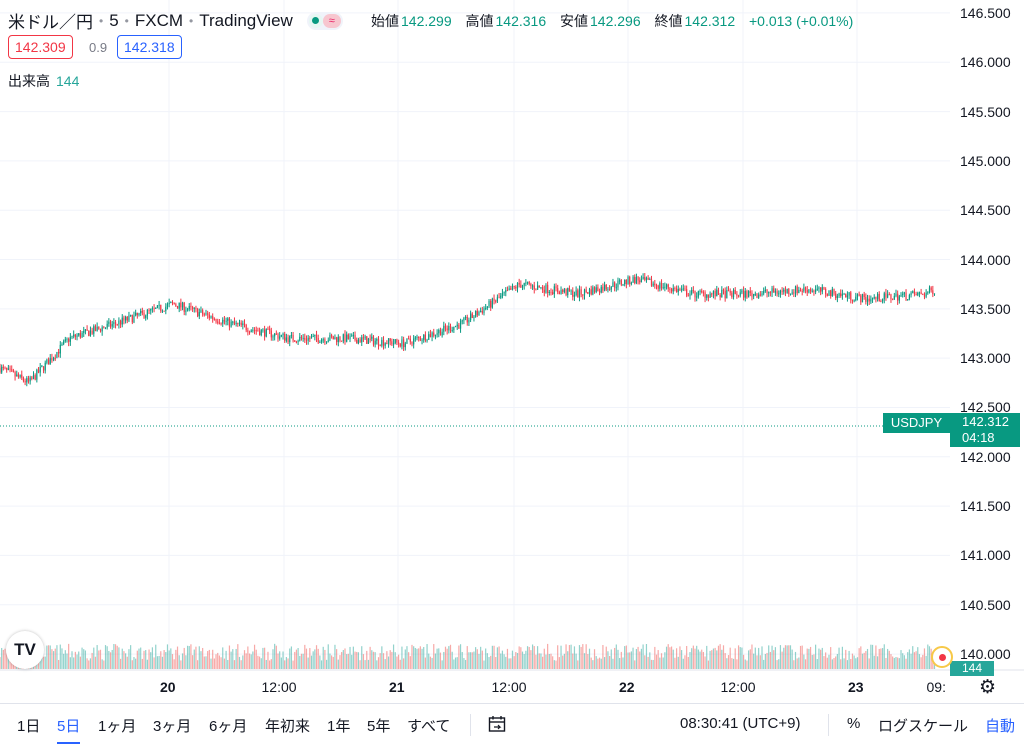 The width and height of the screenshot is (1024, 746). I want to click on record-icon, so click(942, 657).